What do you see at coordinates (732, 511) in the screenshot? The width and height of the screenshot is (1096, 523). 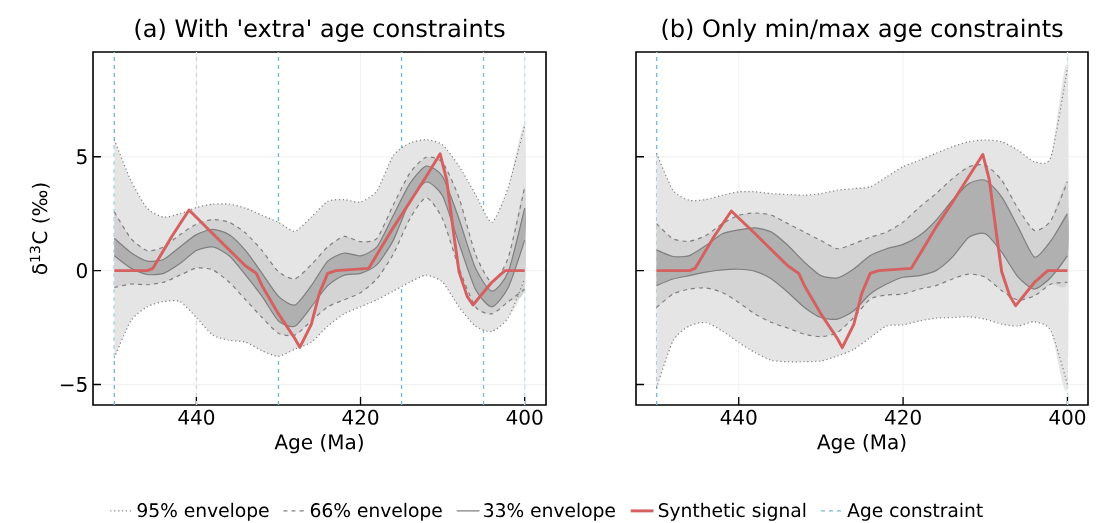 I see `legend-label: Synthetic signal` at bounding box center [732, 511].